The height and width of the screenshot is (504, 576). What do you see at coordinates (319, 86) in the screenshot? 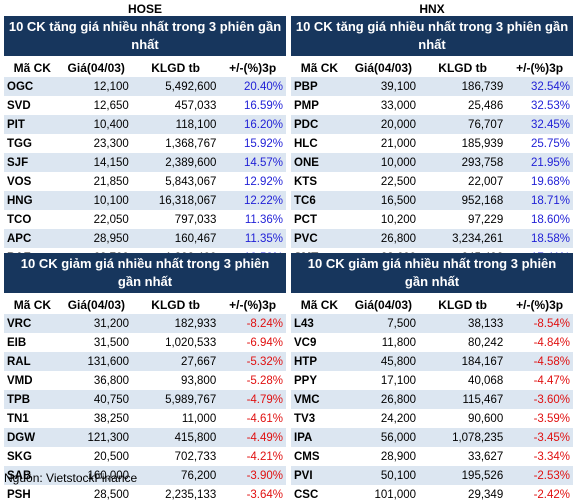
I see `ticker-cell: PBP` at bounding box center [319, 86].